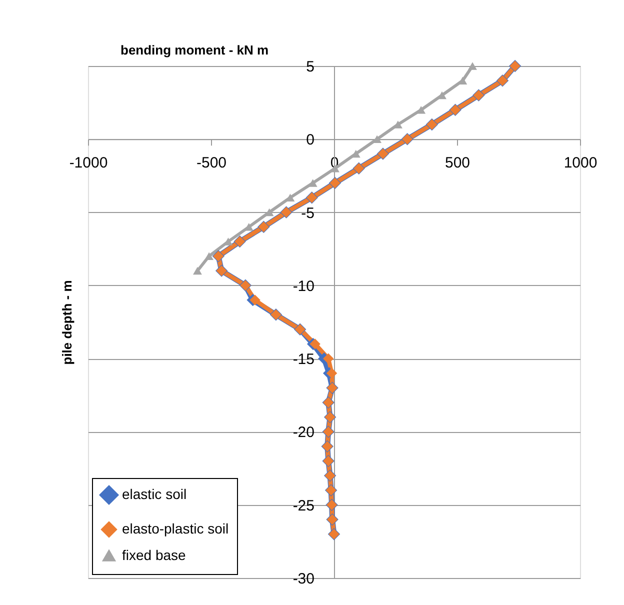  Describe the element at coordinates (67, 322) in the screenshot. I see `y-axis-title: pile depth - m` at that location.